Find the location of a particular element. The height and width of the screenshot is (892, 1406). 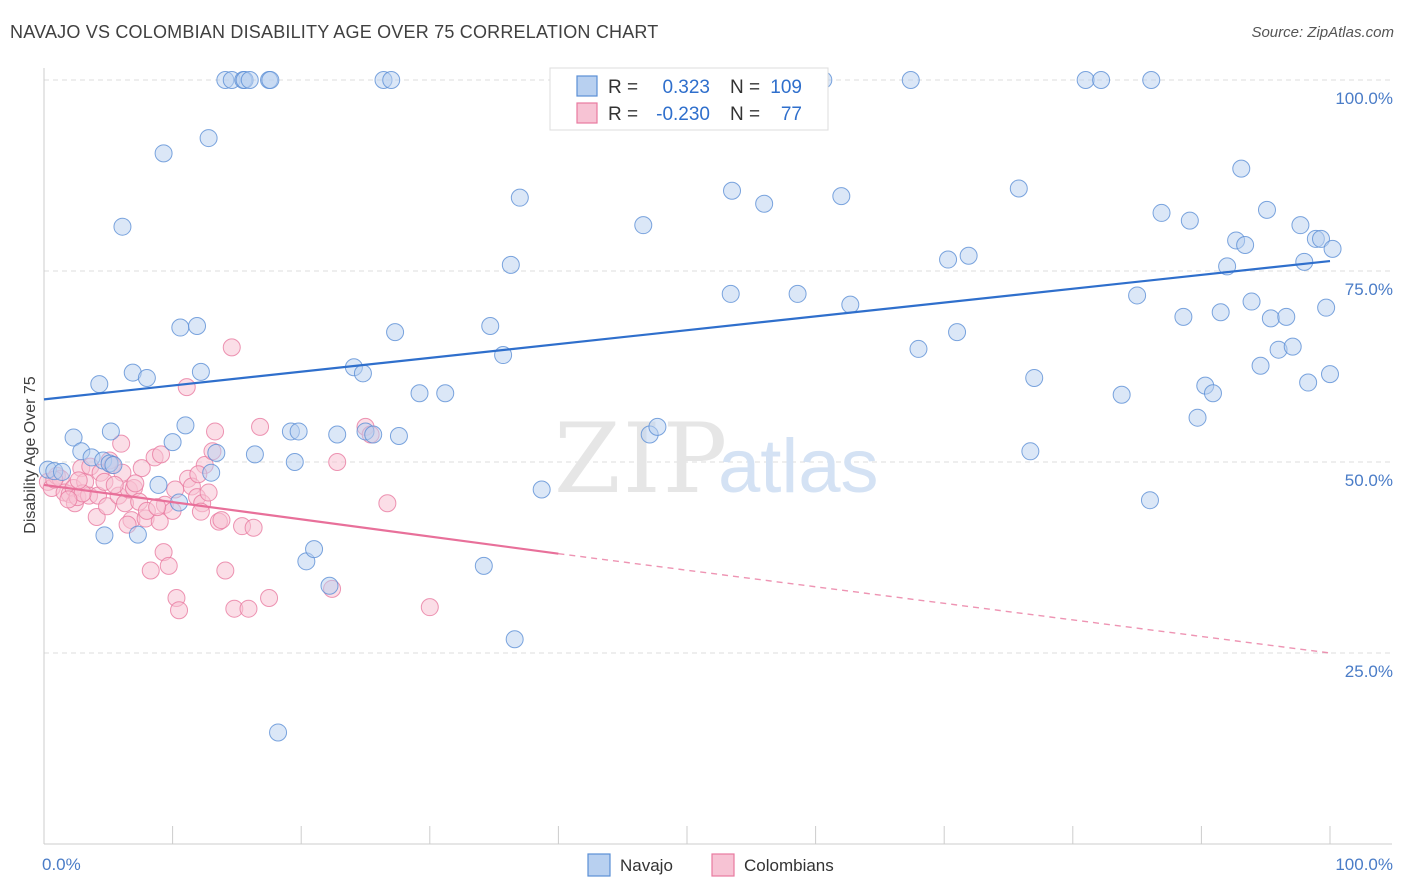

bottom-legend: Navajo Colombians is located at coordinates (710, 865).